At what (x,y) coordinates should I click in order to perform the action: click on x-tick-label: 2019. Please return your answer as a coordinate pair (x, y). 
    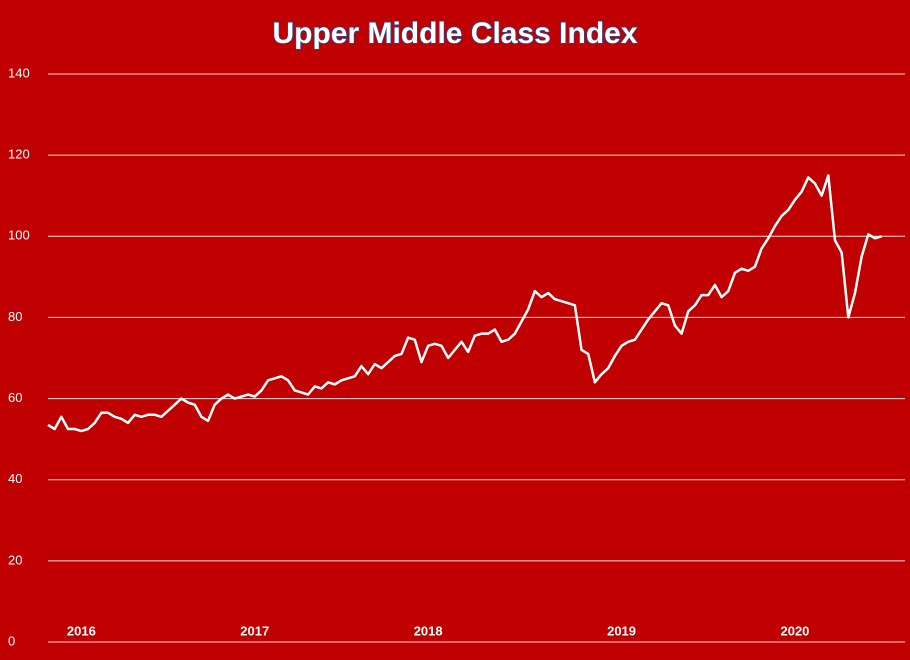
    Looking at the image, I should click on (621, 630).